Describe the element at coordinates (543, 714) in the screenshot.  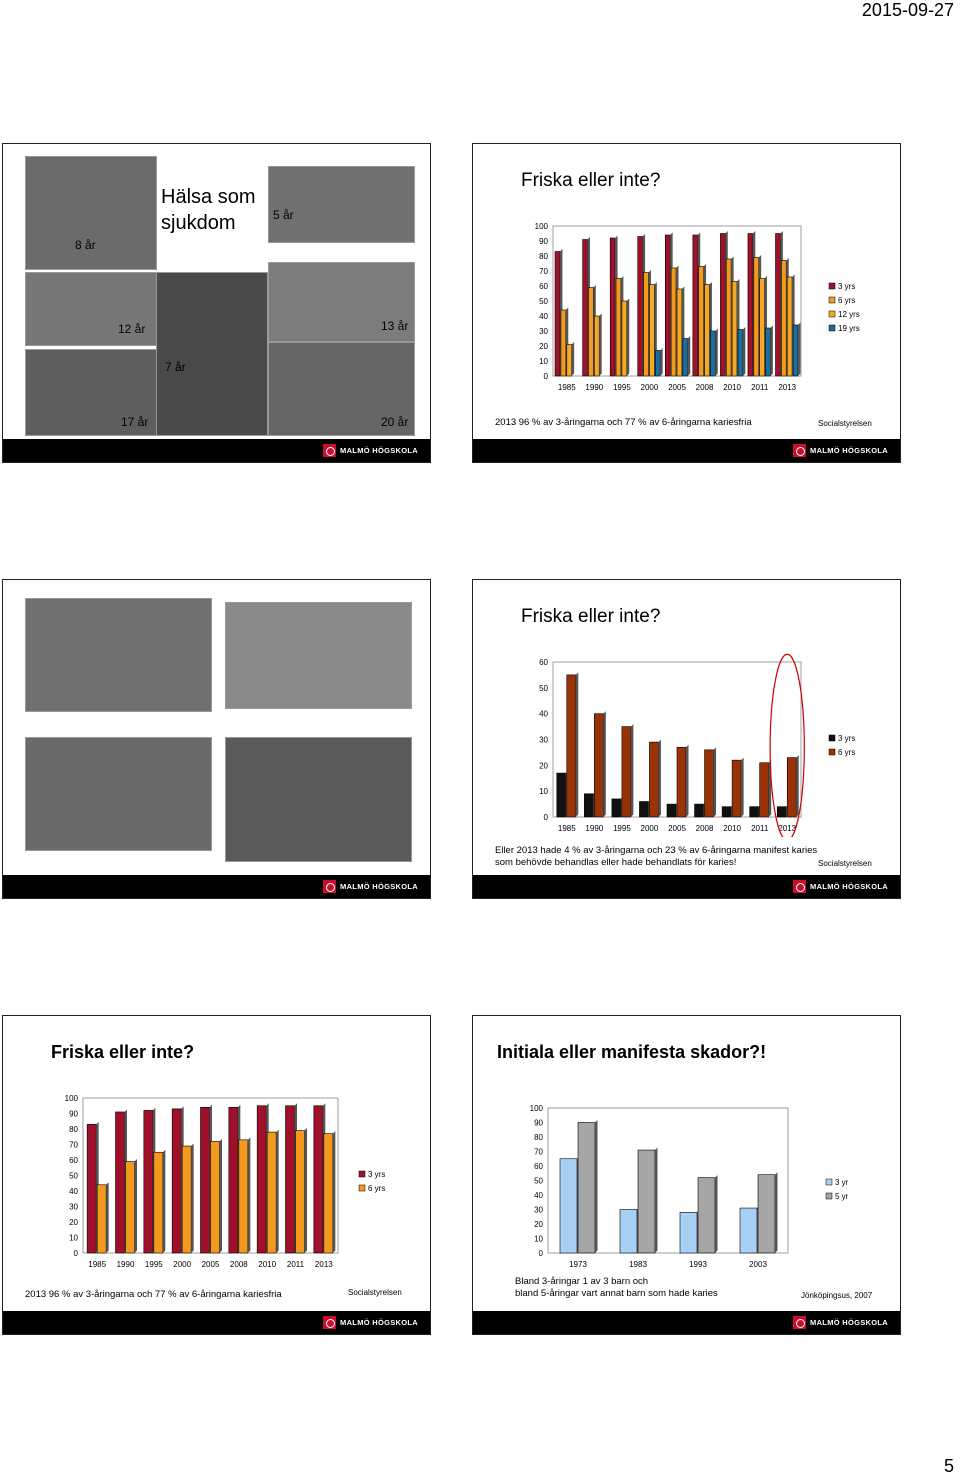
I see `y-tick-label: 40` at that location.